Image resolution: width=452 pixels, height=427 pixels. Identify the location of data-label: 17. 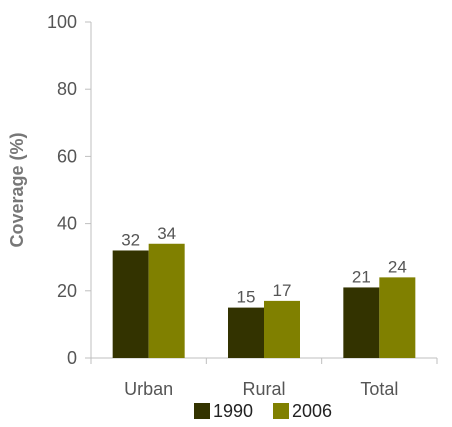
(282, 290).